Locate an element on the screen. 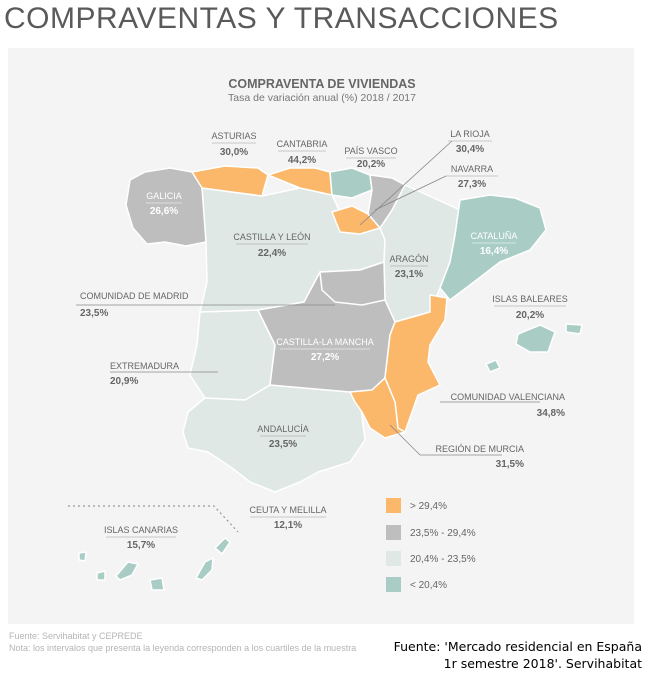  label-castilla-y-leon-value: 22,4% is located at coordinates (272, 253).